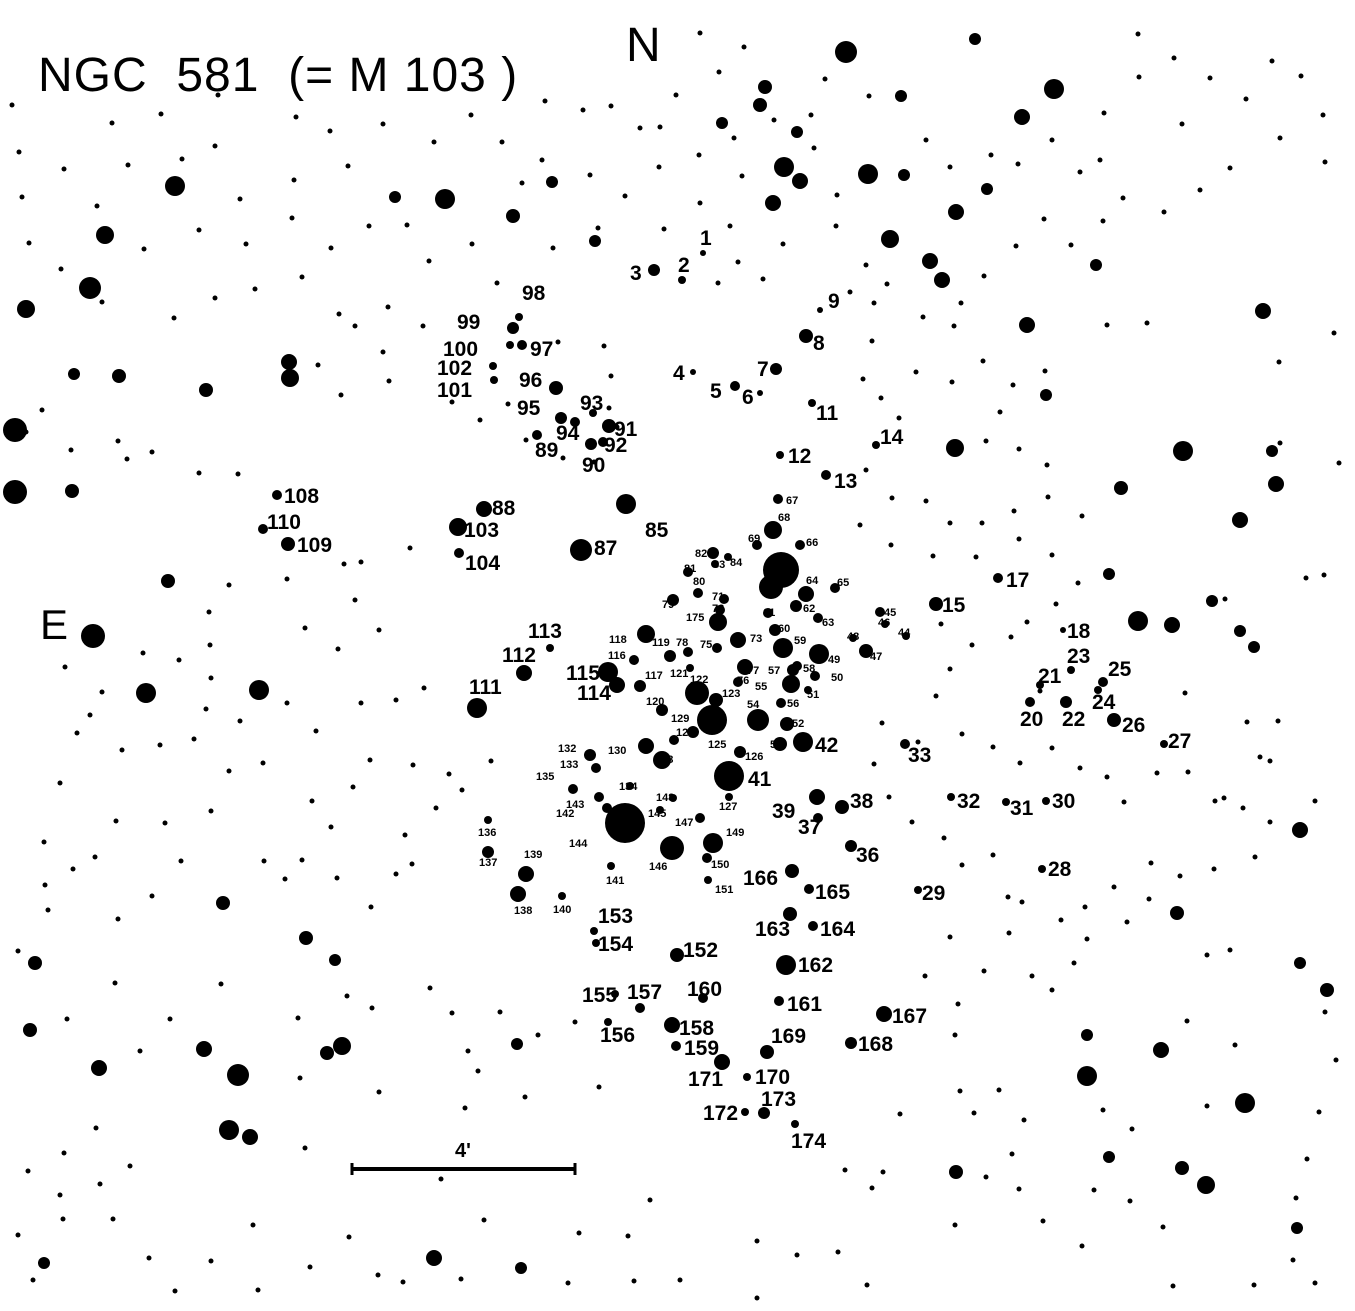  What do you see at coordinates (827, 413) in the screenshot?
I see `star-label-11: 11` at bounding box center [827, 413].